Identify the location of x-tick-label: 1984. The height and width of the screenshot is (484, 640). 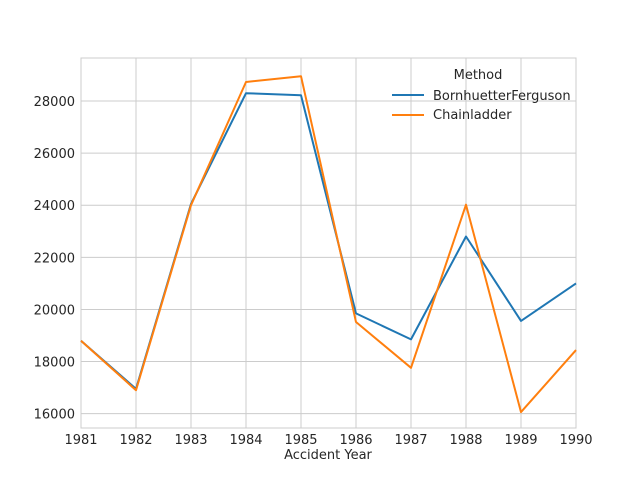
(245, 440).